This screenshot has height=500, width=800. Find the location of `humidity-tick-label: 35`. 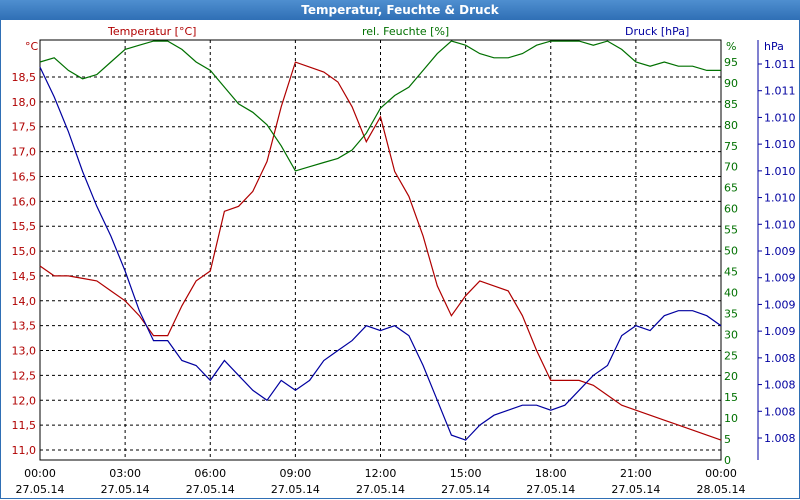

humidity-tick-label: 35 is located at coordinates (731, 313).